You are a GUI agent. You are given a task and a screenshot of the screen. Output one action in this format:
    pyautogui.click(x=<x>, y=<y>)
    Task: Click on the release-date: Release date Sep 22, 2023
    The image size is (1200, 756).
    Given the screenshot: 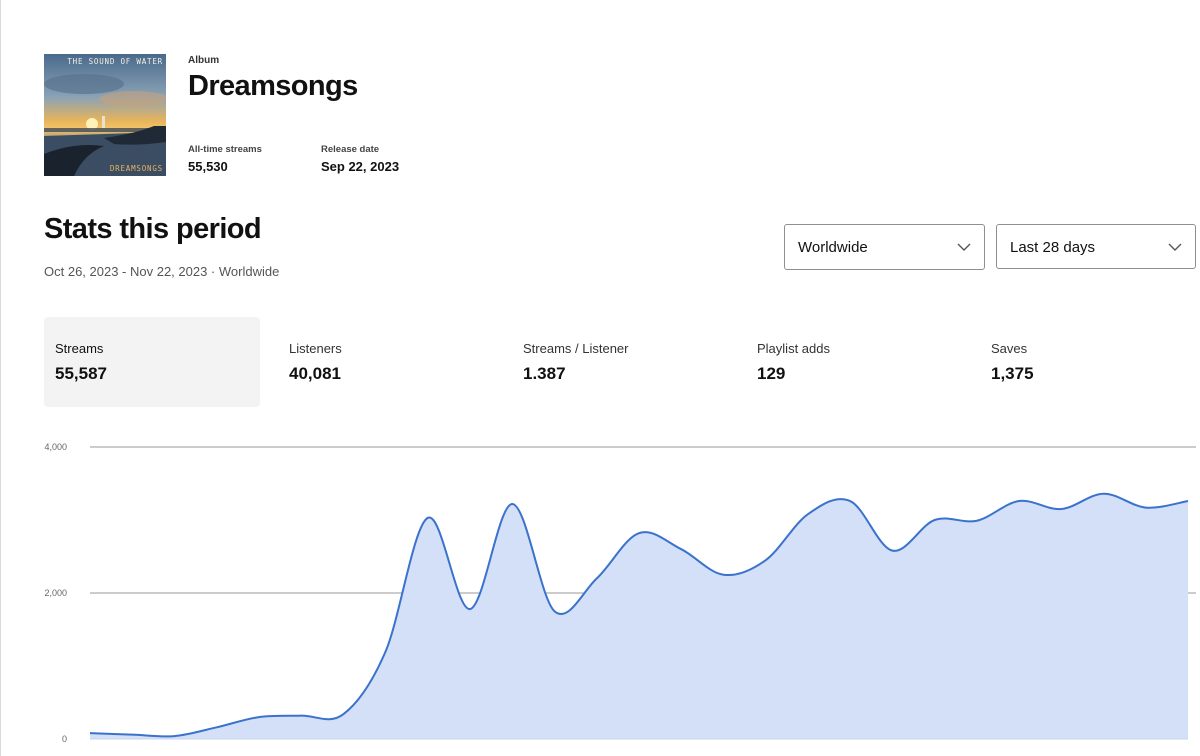 What is the action you would take?
    pyautogui.click(x=360, y=159)
    